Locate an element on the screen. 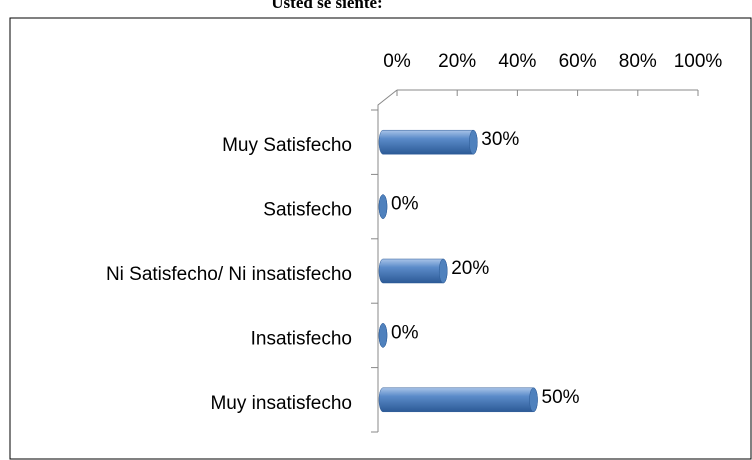 The height and width of the screenshot is (460, 752). y-tick-label: Muy Satisfecho is located at coordinates (287, 145).